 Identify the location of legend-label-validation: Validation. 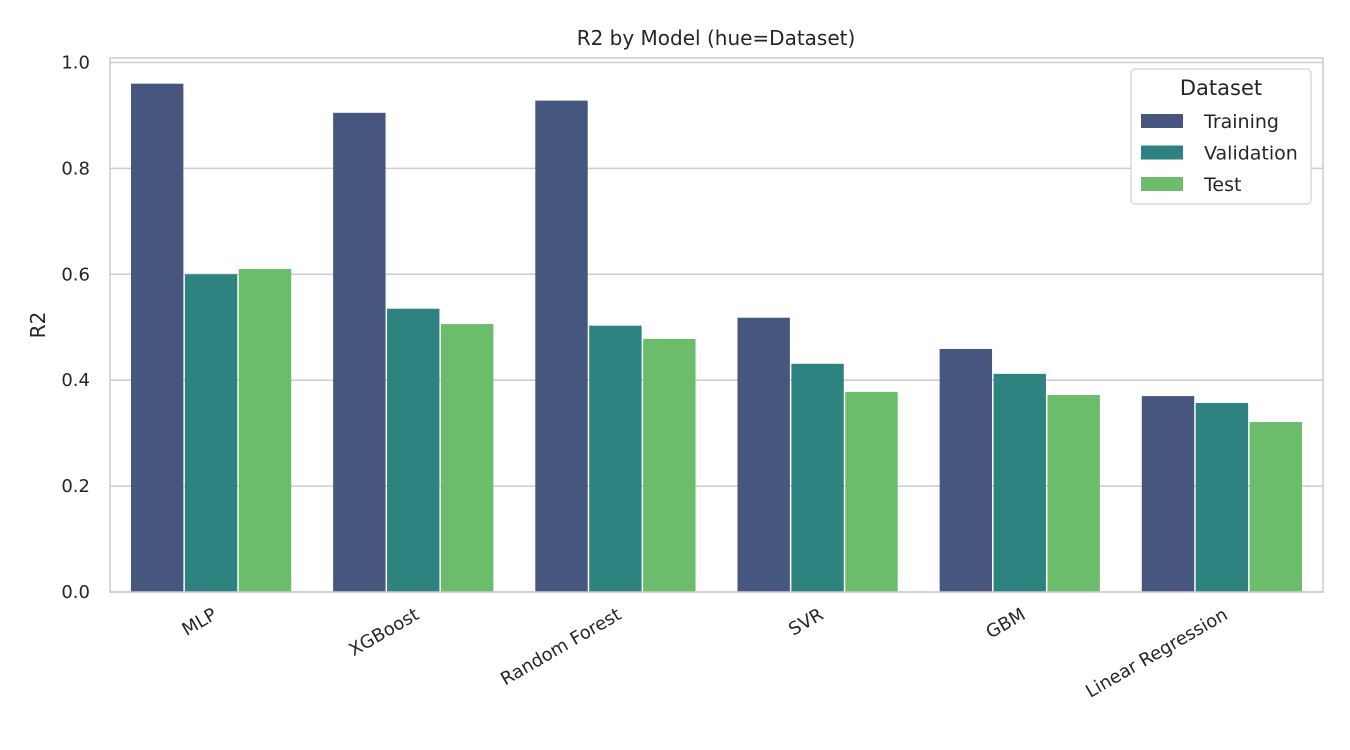
(1251, 154).